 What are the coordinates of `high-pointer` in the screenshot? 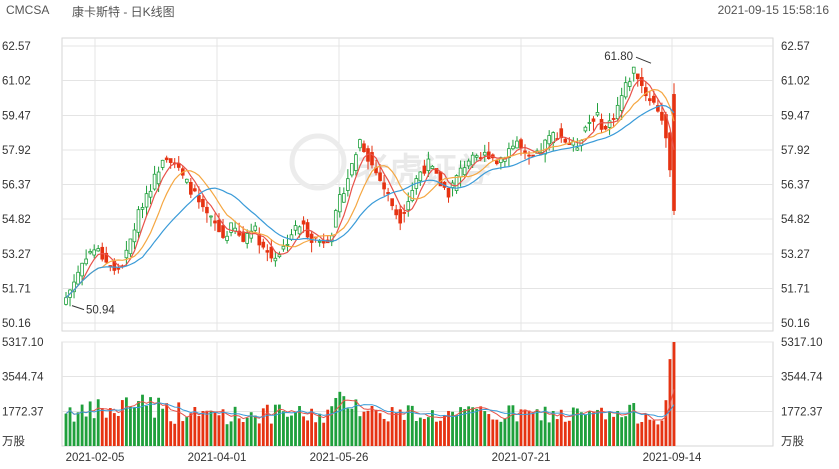 It's located at (643, 60).